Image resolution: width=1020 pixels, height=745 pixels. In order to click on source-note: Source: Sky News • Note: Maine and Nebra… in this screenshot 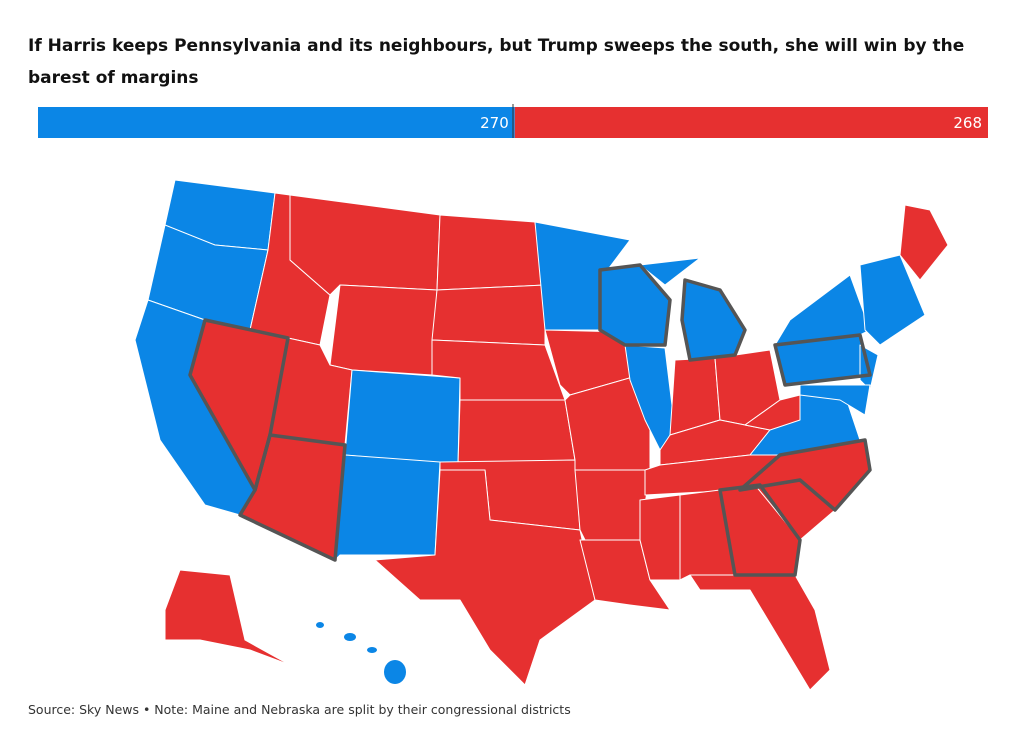, I will do `click(299, 709)`.